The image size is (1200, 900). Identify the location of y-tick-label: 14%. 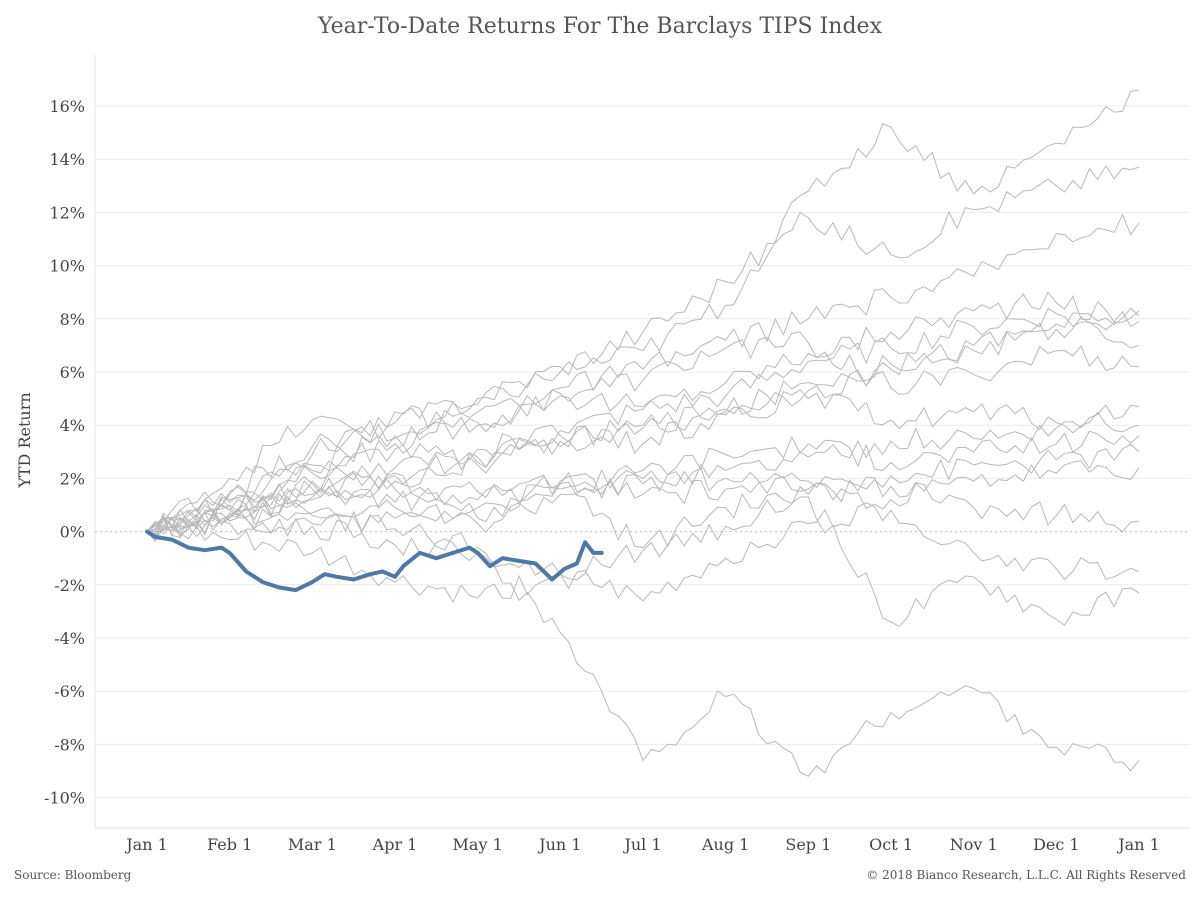
(67, 159).